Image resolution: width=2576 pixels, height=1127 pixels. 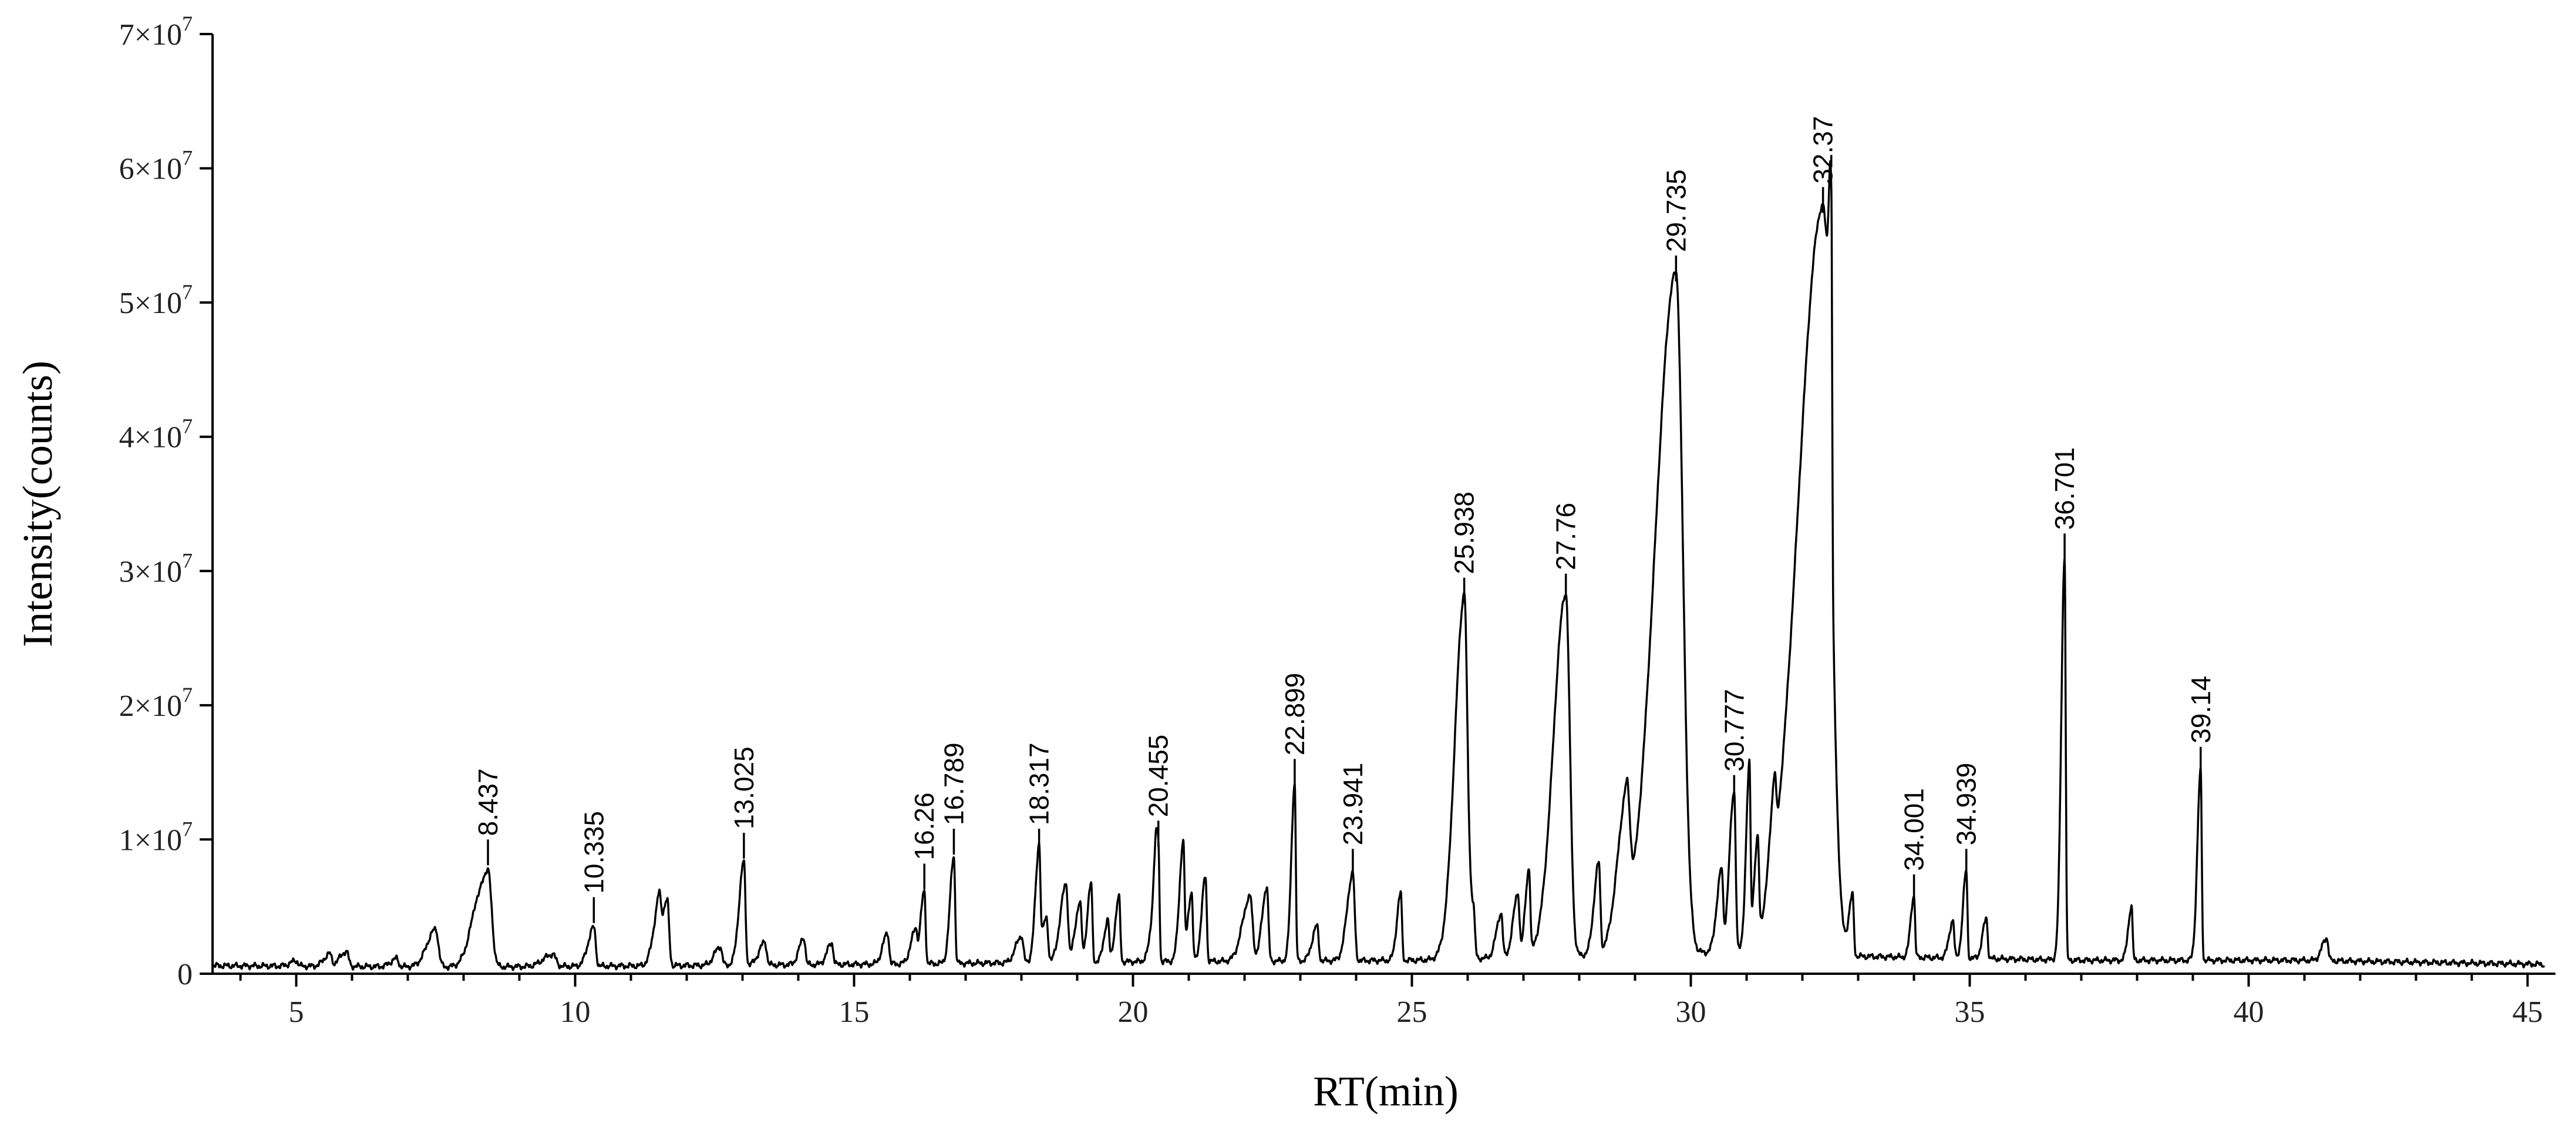 I want to click on peak-label: 8.437, so click(x=488, y=802).